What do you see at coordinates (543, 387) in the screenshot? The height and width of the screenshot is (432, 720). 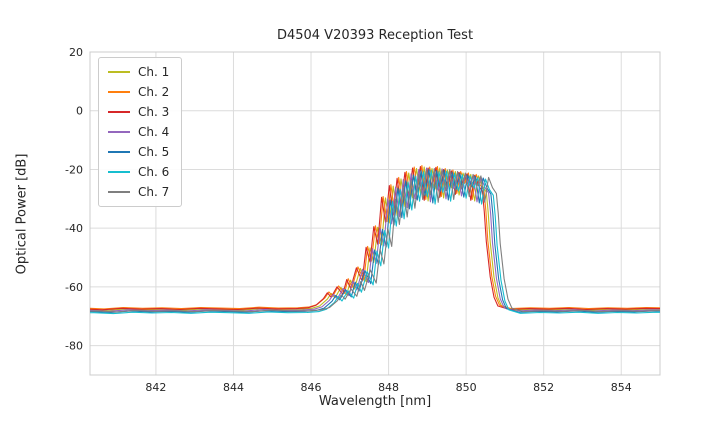 I see `x-tick-label: 852` at bounding box center [543, 387].